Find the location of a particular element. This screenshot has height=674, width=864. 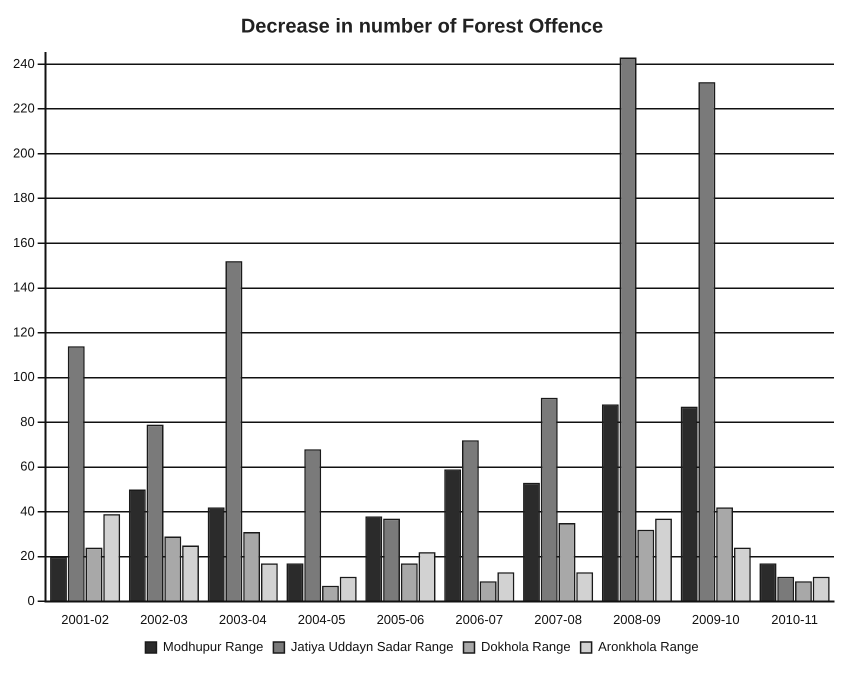

y-tick-label: 20 is located at coordinates (27, 556).